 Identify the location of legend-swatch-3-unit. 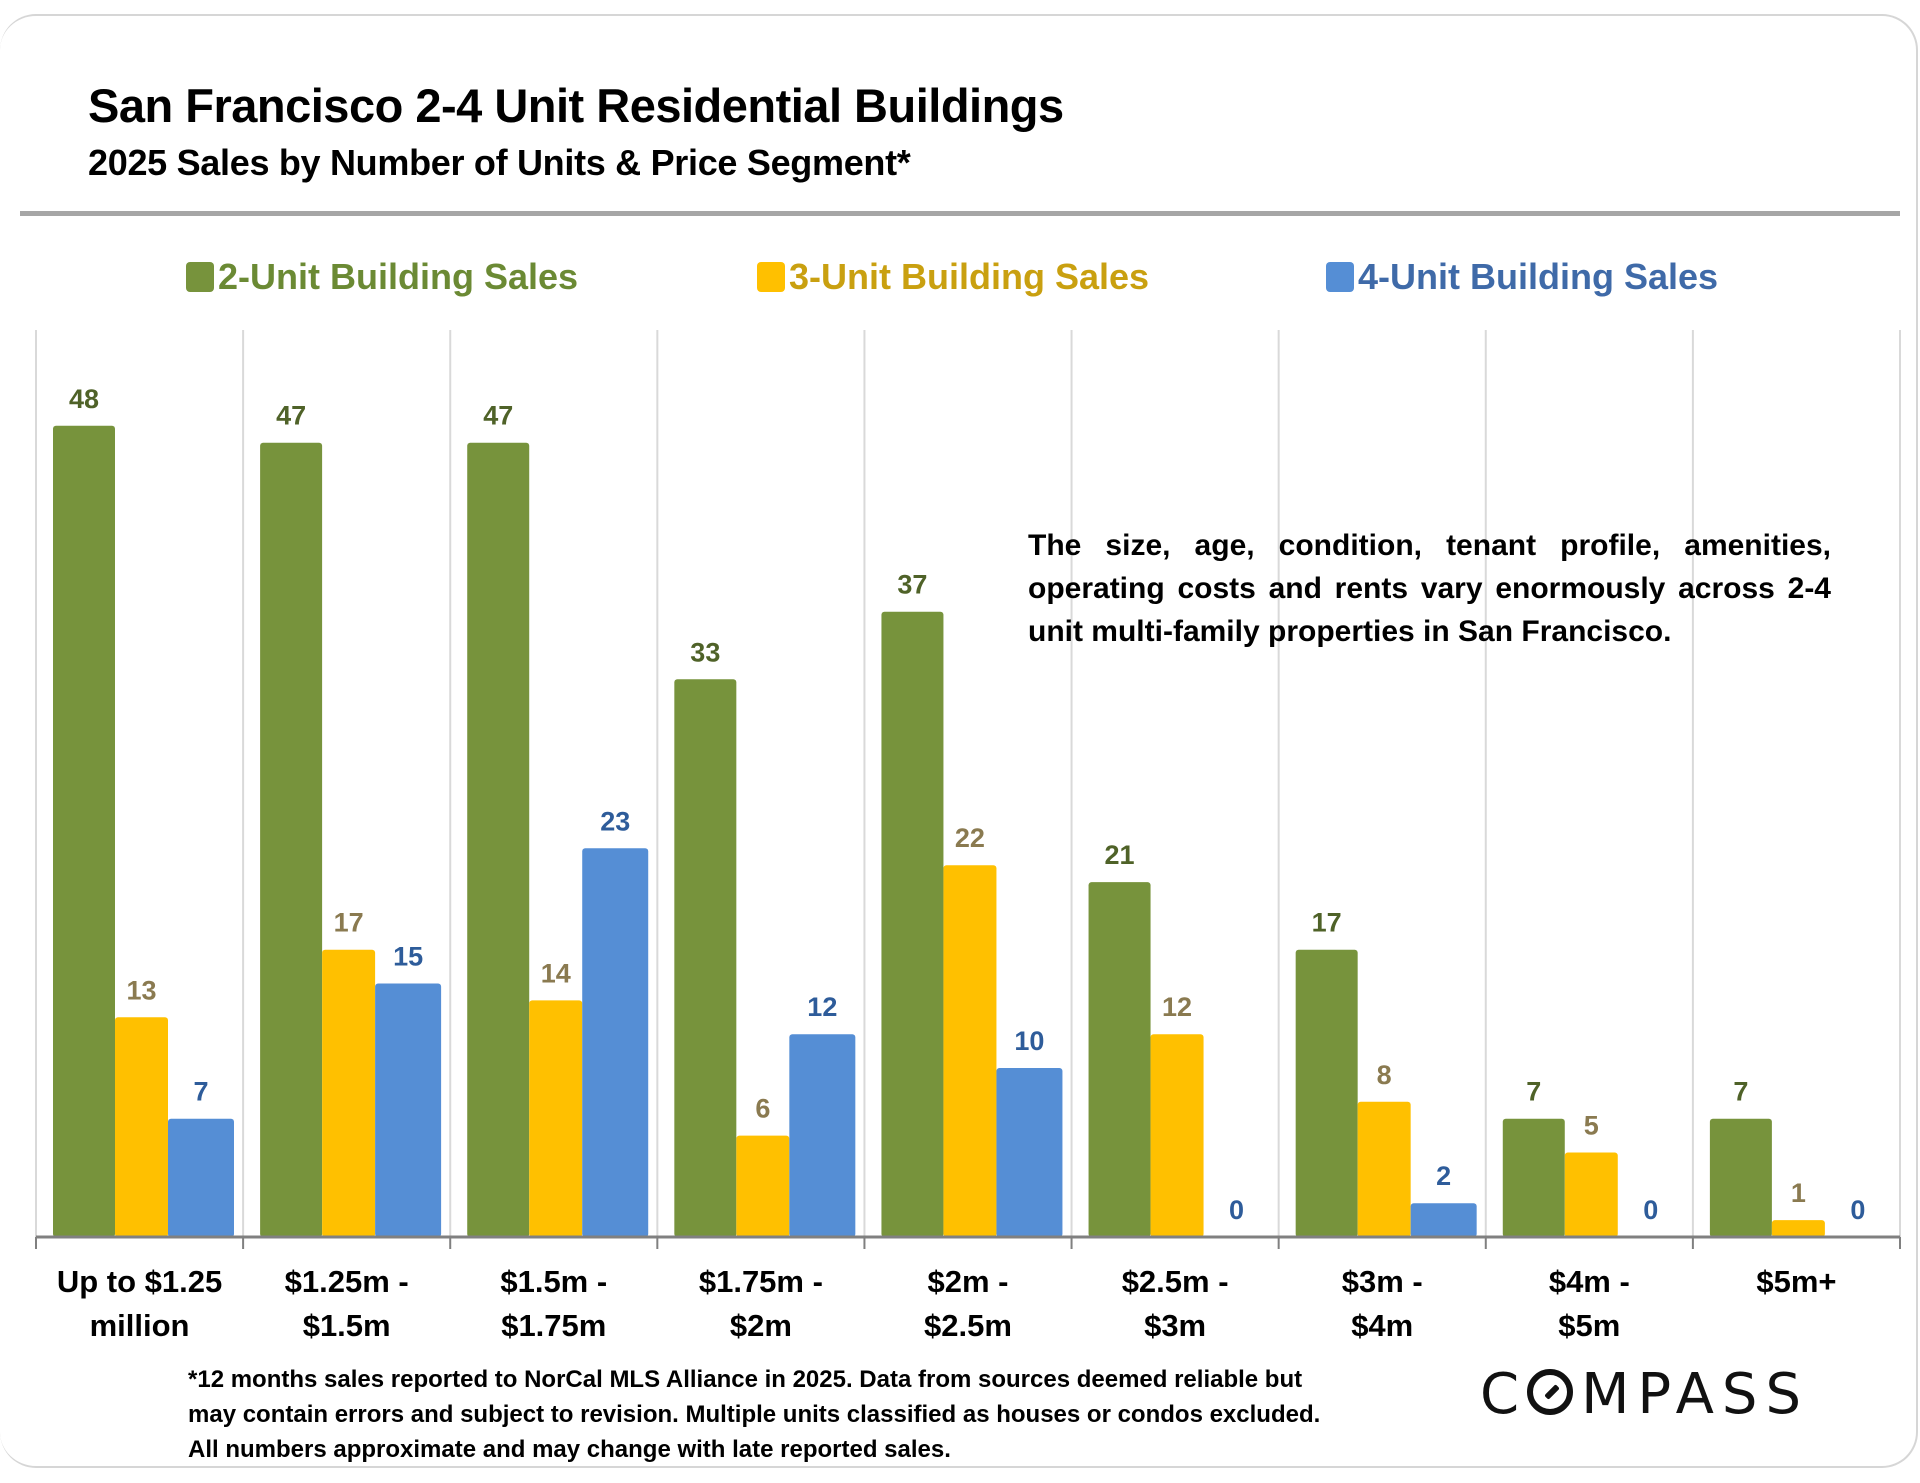
(771, 277).